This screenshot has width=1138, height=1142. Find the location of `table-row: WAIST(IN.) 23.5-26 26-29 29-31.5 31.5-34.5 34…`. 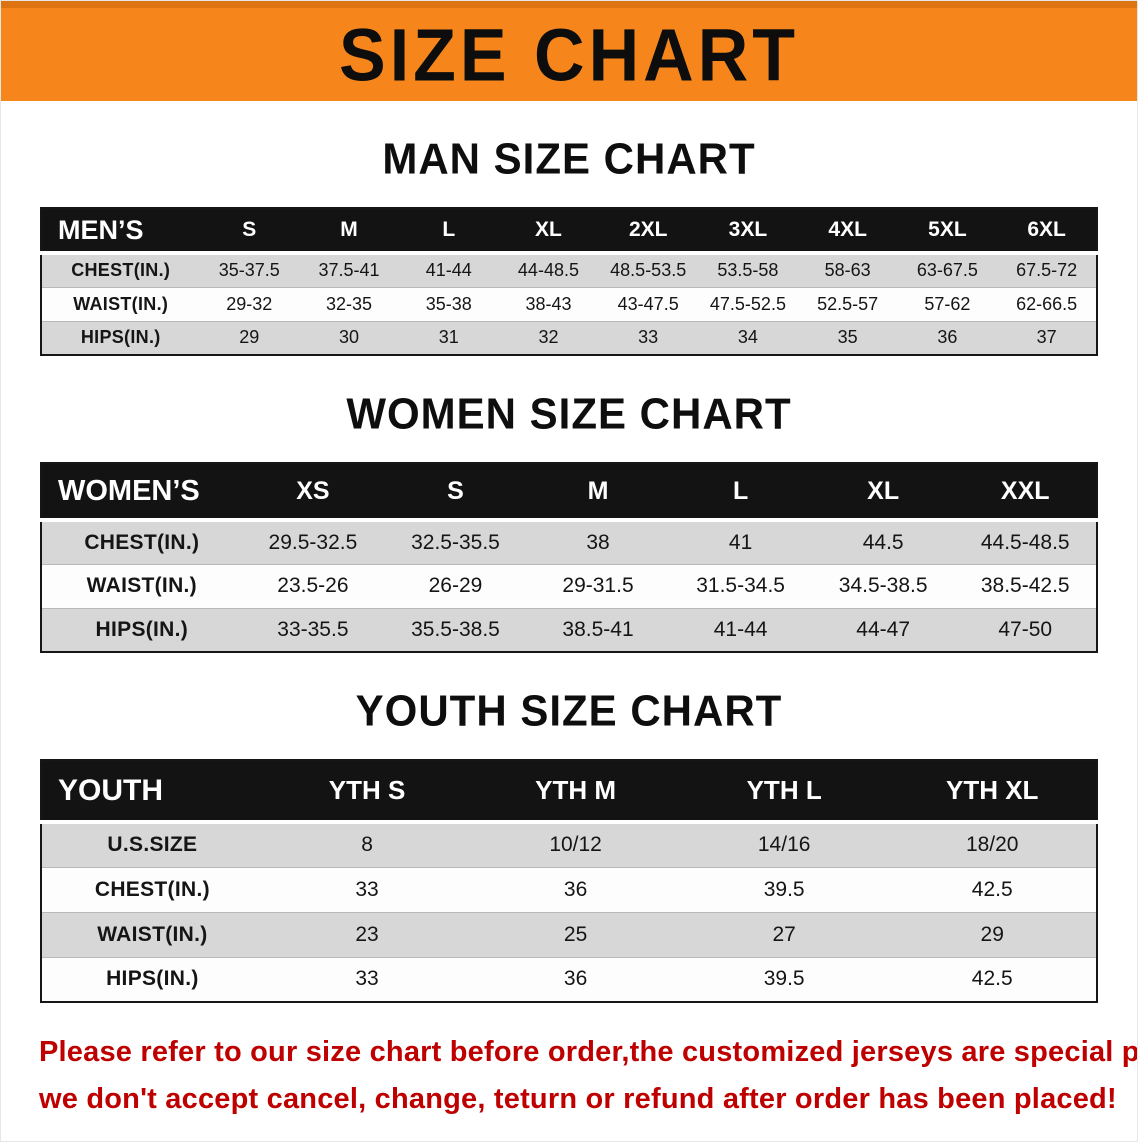

table-row: WAIST(IN.) 23.5-26 26-29 29-31.5 31.5-34.5 34… is located at coordinates (569, 586).